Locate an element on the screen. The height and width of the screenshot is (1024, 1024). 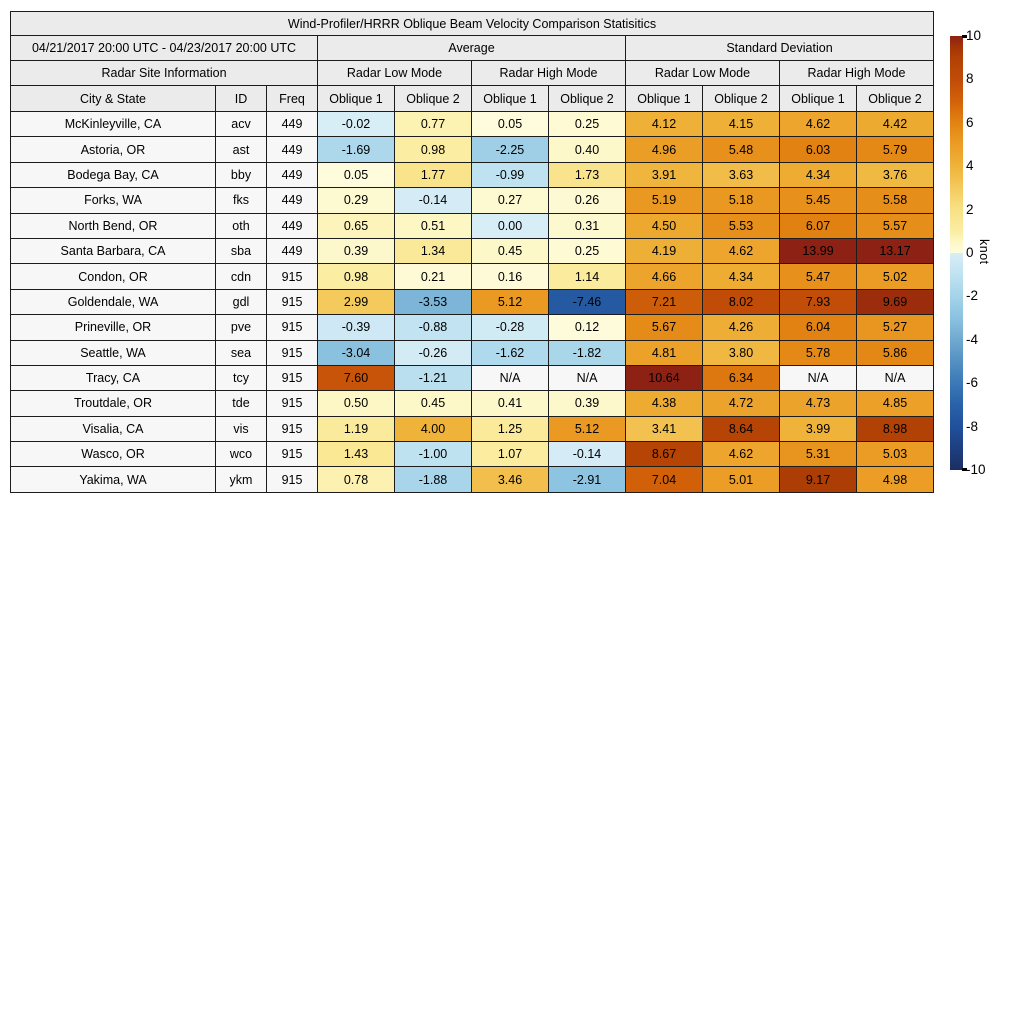
colorbar-tick-label: -2 is located at coordinates (972, 296).